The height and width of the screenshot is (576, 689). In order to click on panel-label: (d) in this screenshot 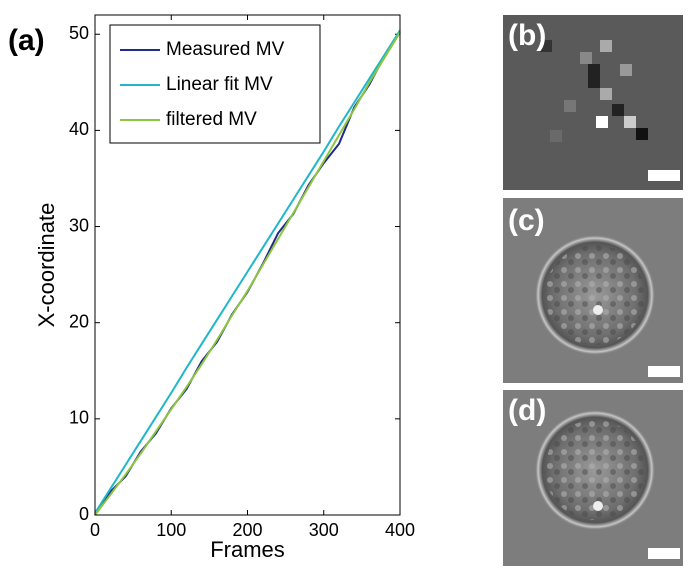, I will do `click(527, 410)`.